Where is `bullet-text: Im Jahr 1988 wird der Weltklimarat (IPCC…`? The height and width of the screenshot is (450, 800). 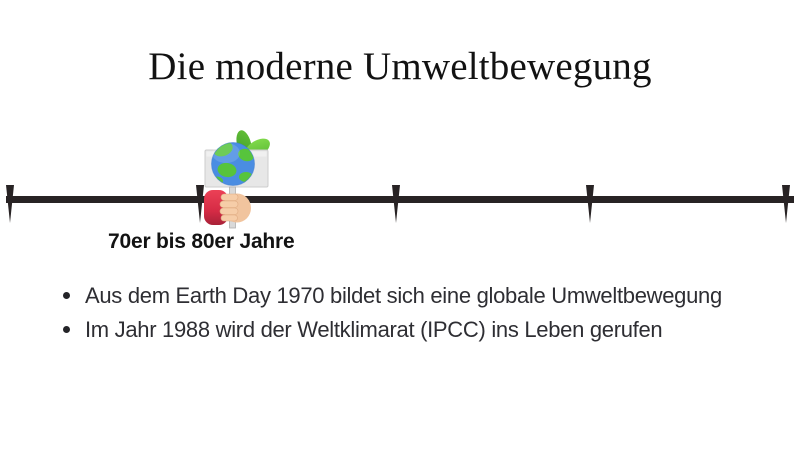 bullet-text: Im Jahr 1988 wird der Weltklimarat (IPCC… is located at coordinates (374, 329).